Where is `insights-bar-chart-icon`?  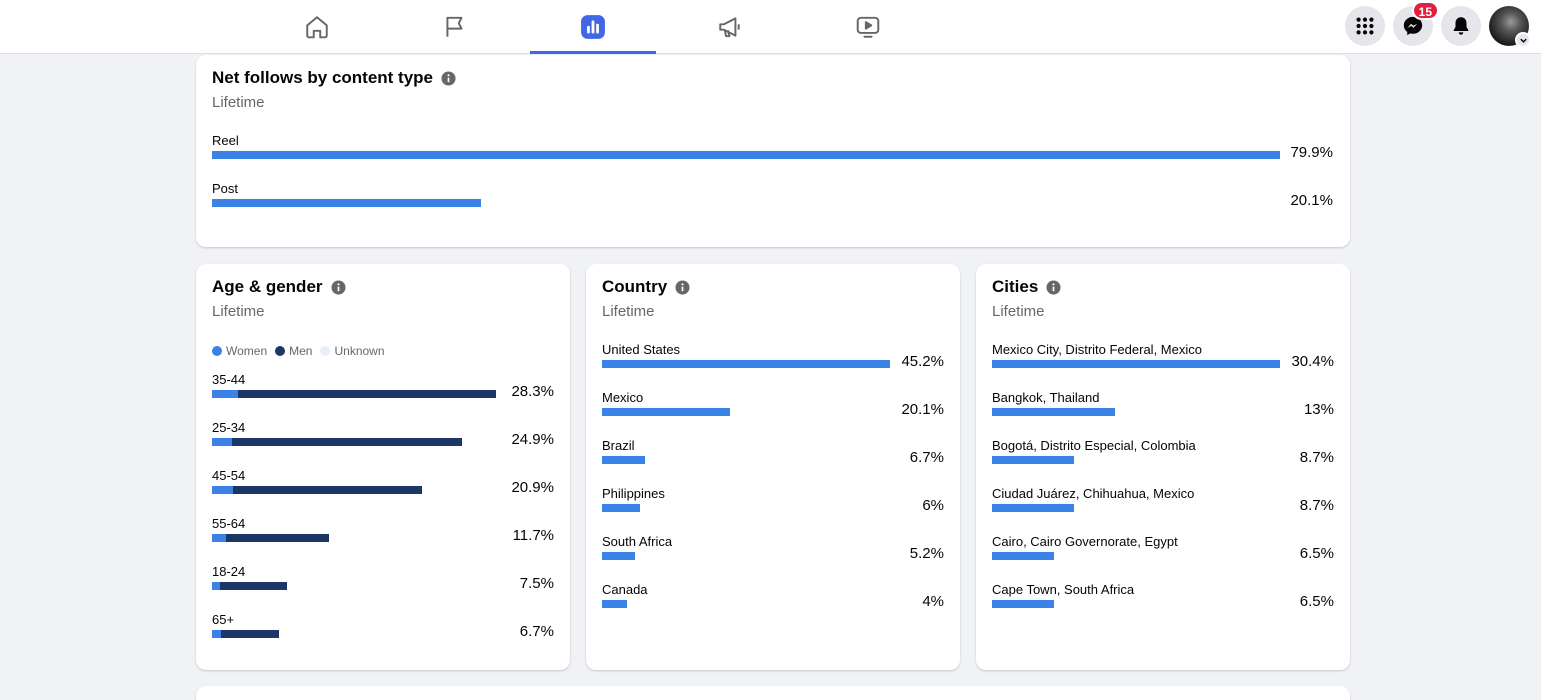
insights-bar-chart-icon is located at coordinates (593, 27).